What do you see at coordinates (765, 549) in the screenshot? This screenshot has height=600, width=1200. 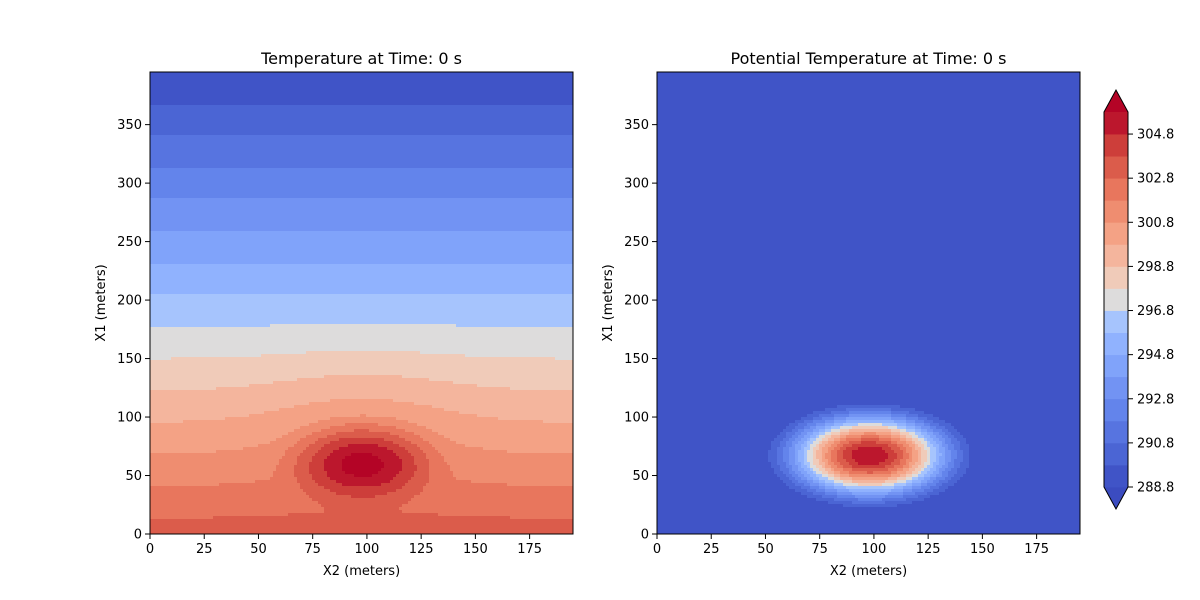 I see `x-tick-label: 50` at bounding box center [765, 549].